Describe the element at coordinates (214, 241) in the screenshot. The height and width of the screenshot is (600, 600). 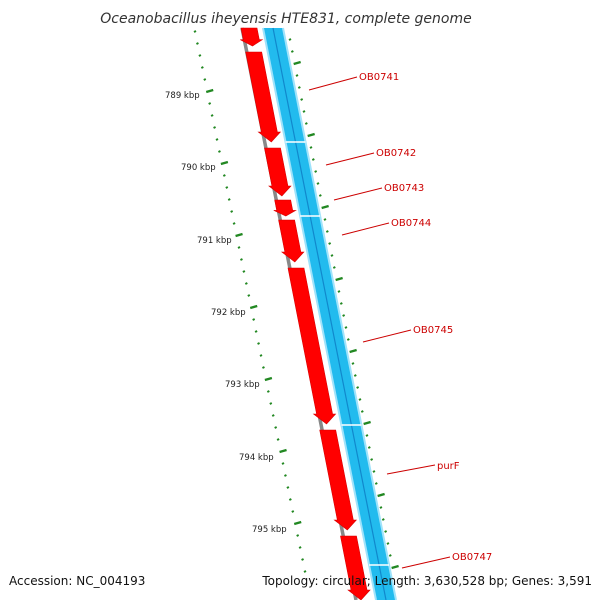
I see `scale-label-791: 791 kbp` at that location.